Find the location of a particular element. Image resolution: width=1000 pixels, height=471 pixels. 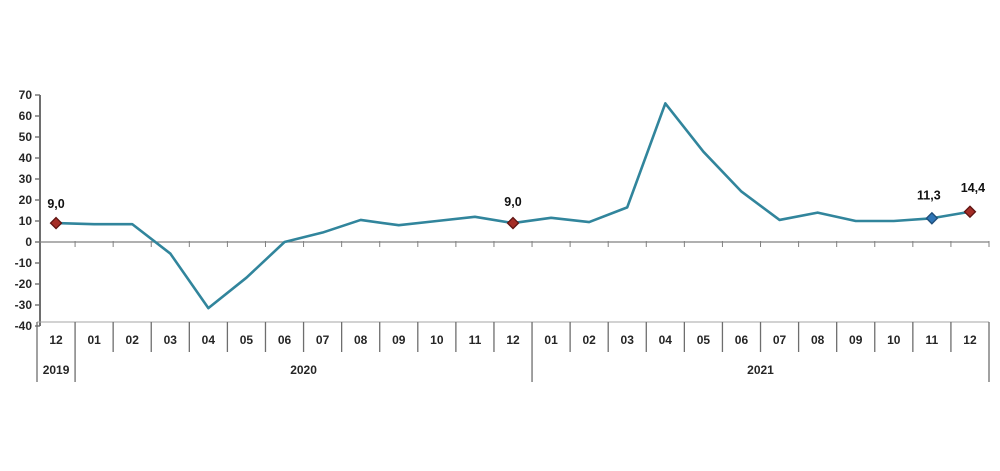

y-tick-label: 70 is located at coordinates (26, 95).